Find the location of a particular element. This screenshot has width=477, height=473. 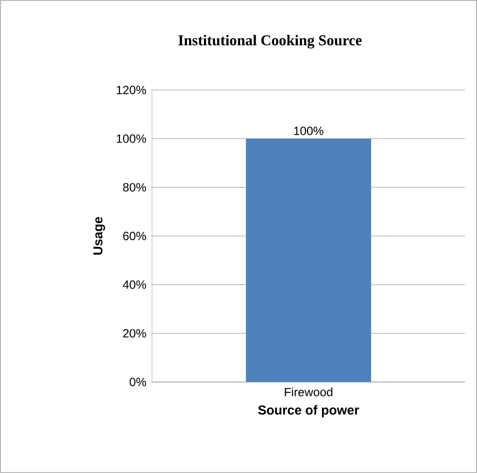

y-tick-label: 20% is located at coordinates (134, 333).